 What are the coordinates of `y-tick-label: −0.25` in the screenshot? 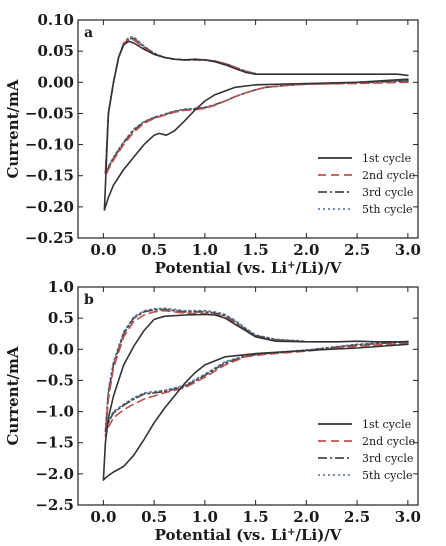 It's located at (49, 238).